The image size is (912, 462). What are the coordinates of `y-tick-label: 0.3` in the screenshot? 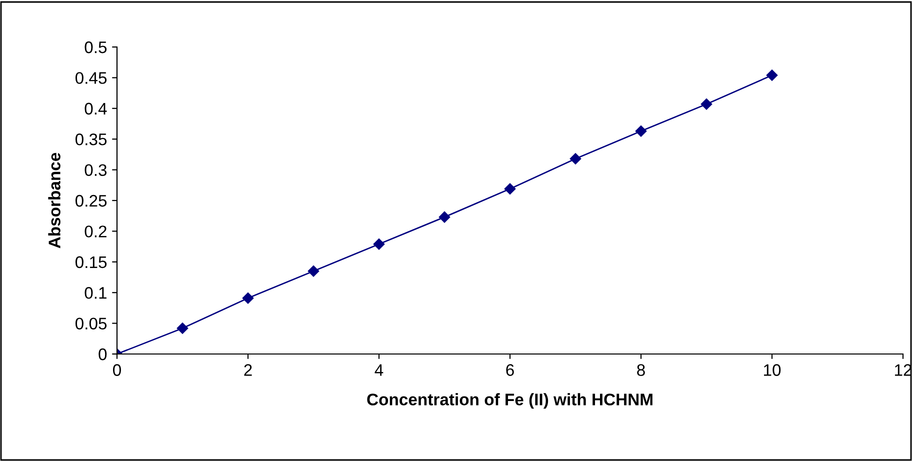 It's located at (95, 170).